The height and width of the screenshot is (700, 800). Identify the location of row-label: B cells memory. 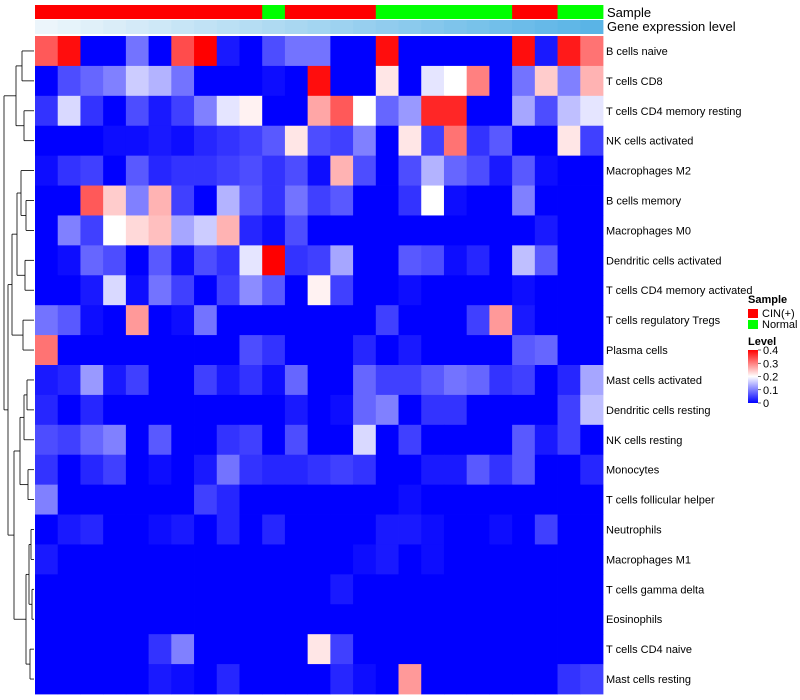
(644, 202).